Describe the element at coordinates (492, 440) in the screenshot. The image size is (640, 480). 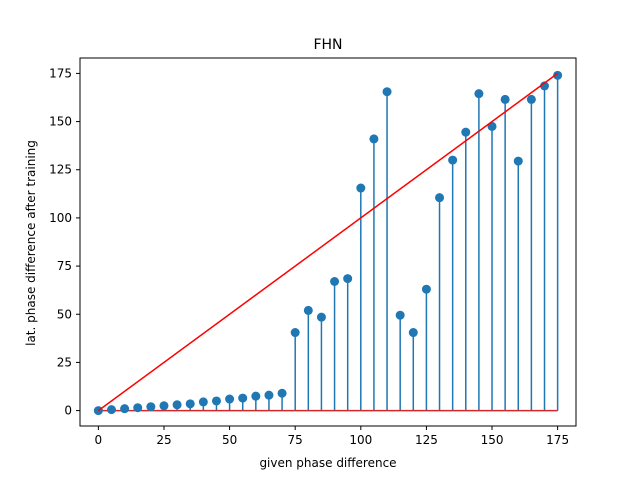
I see `x-tick-label: 150` at that location.